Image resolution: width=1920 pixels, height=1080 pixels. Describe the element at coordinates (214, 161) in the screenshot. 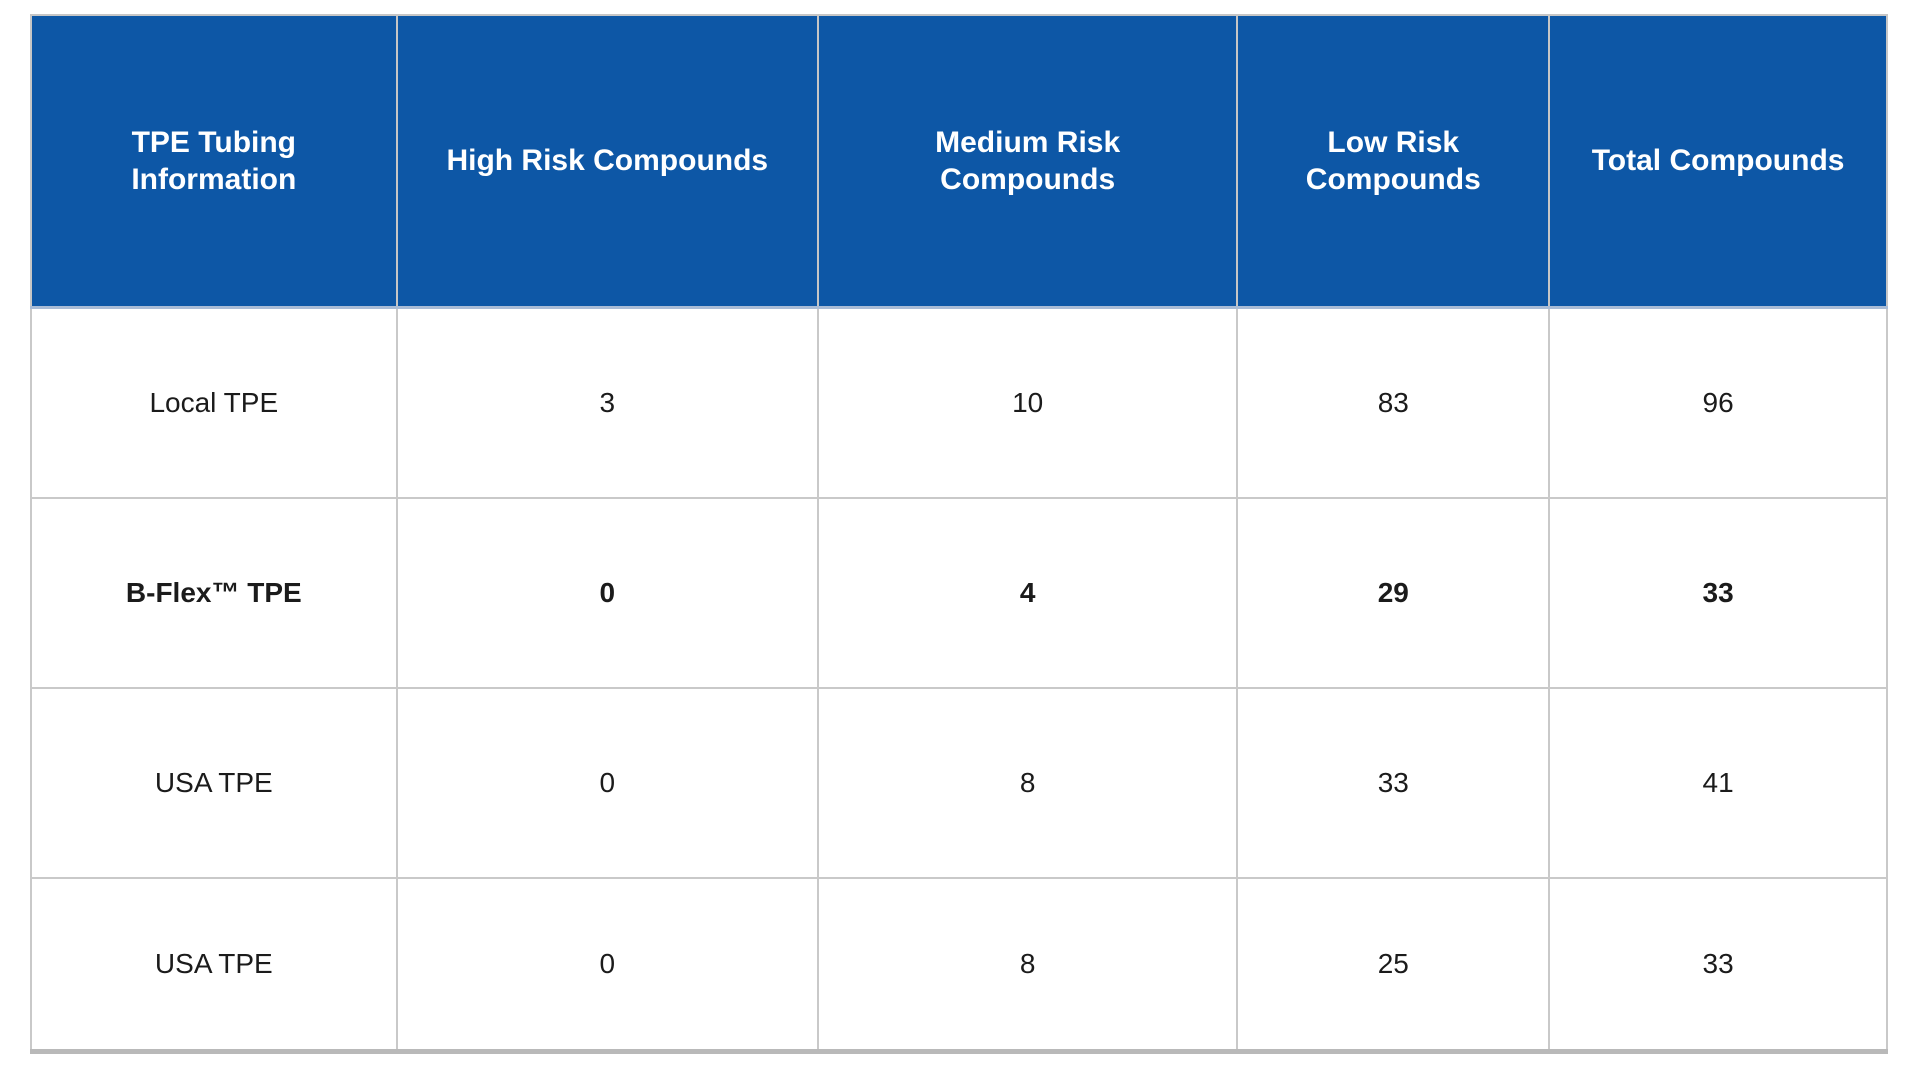

I see `column-header-tpe-tubing-information: TPE Tubing Information` at that location.